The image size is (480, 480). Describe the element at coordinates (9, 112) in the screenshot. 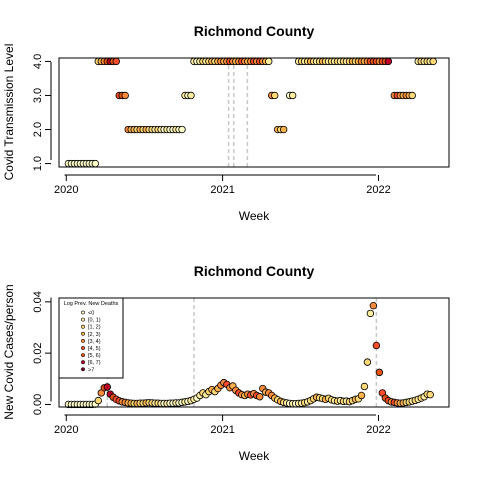

I see `y-axis-label: Covid Transmission Level` at that location.